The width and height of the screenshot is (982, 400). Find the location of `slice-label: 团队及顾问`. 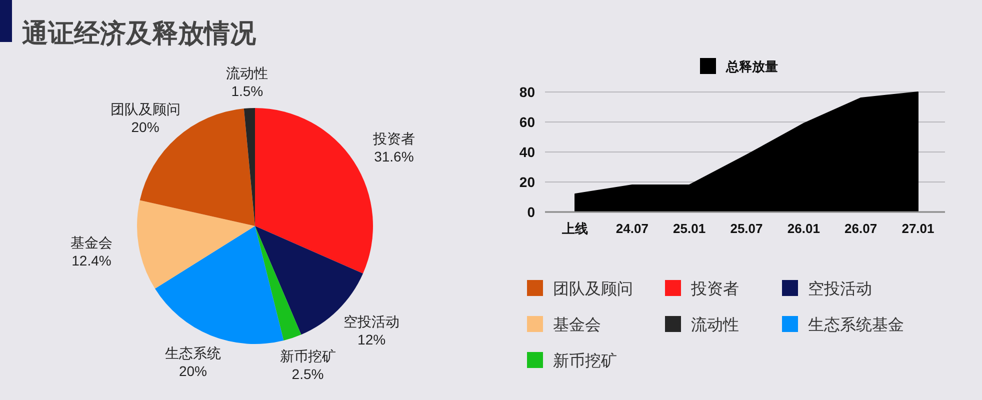

slice-label: 团队及顾问 is located at coordinates (145, 108).